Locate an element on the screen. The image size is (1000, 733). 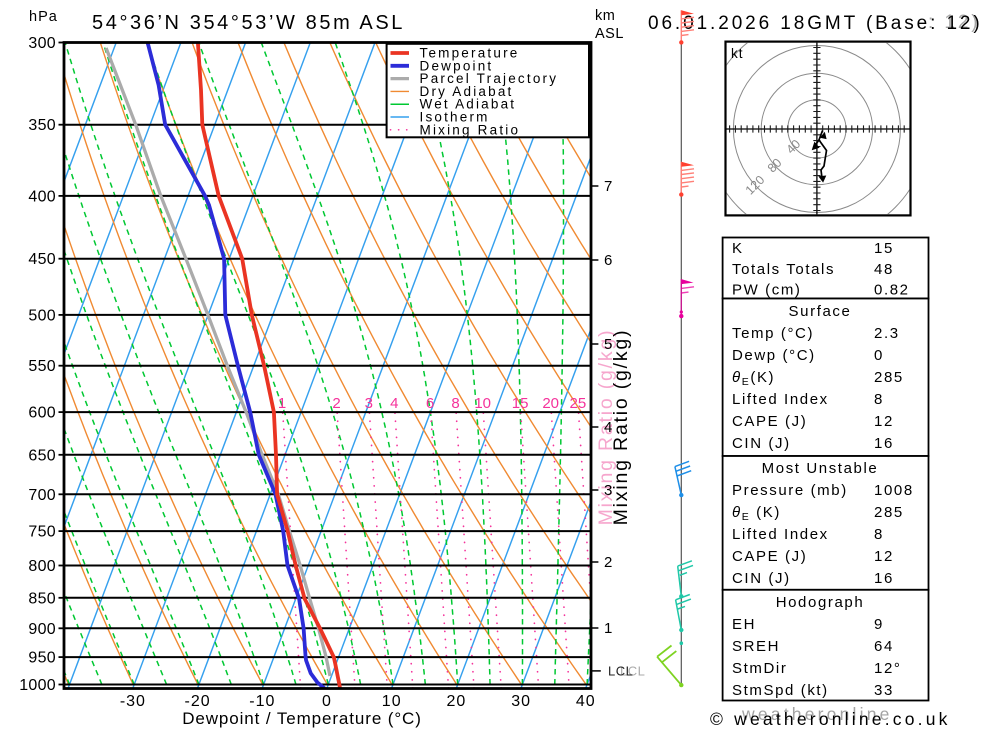
svg-text: Hodograph is located at coordinates (820, 602).